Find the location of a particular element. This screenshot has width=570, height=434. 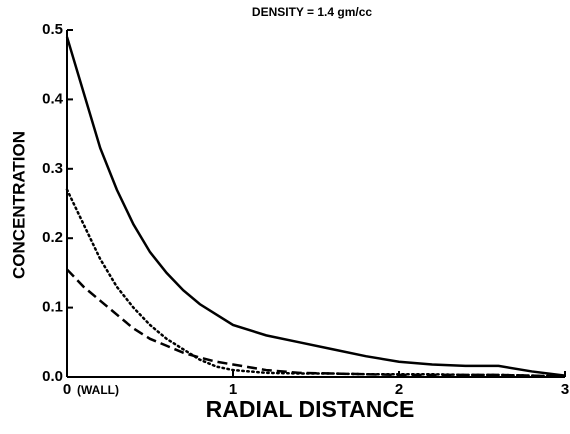

annotation: (WALL) is located at coordinates (98, 390).